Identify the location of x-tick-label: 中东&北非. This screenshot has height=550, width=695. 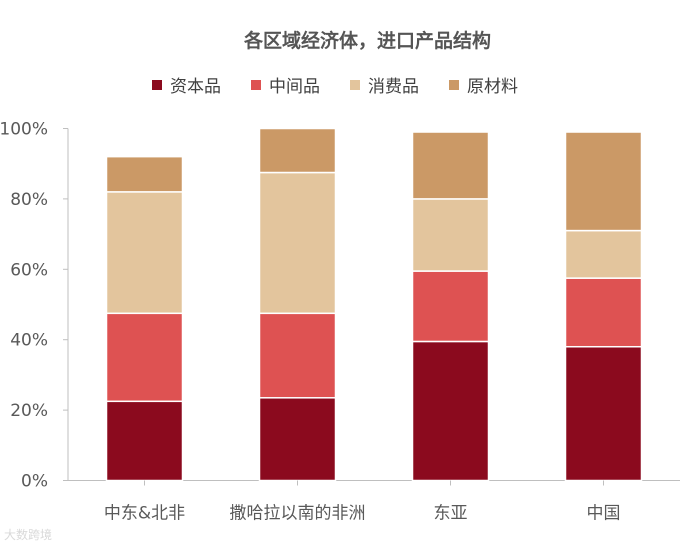
(144, 514).